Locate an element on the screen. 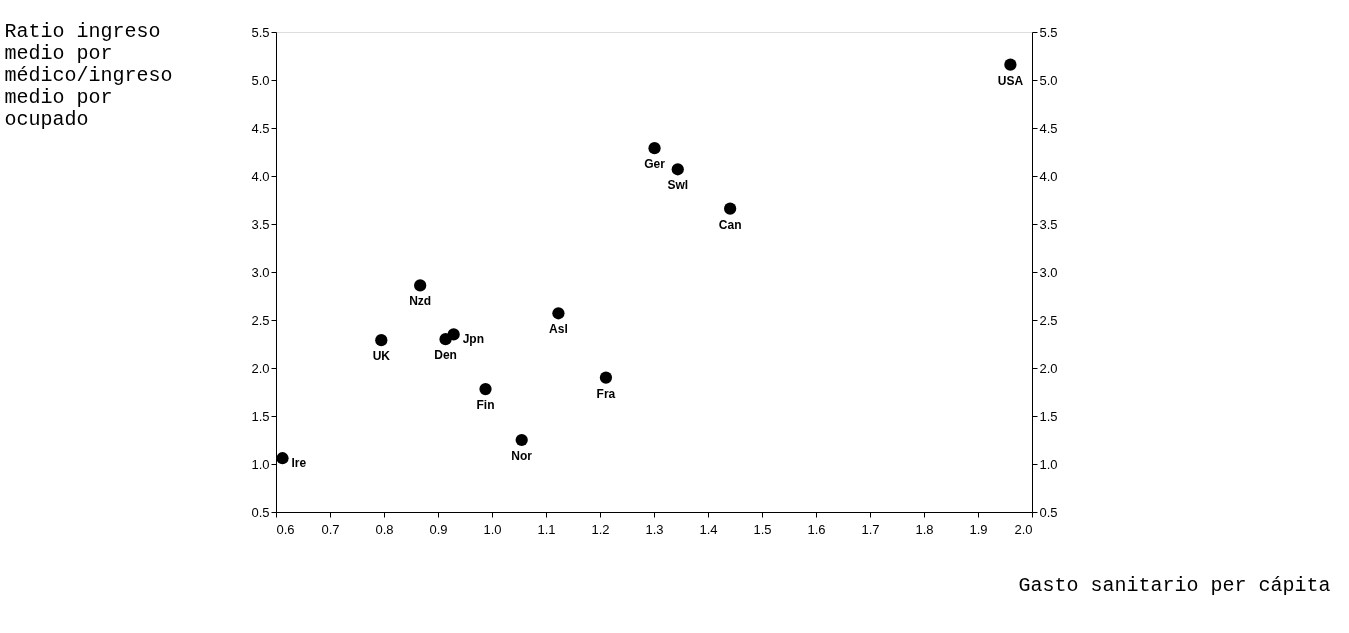  y-tick-label: 2.0 is located at coordinates (260, 368).